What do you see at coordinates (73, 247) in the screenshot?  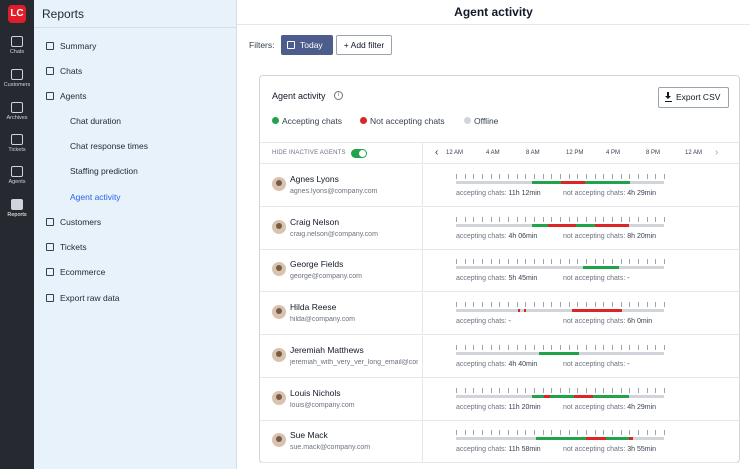 I see `sidebar-item-label: Tickets` at bounding box center [73, 247].